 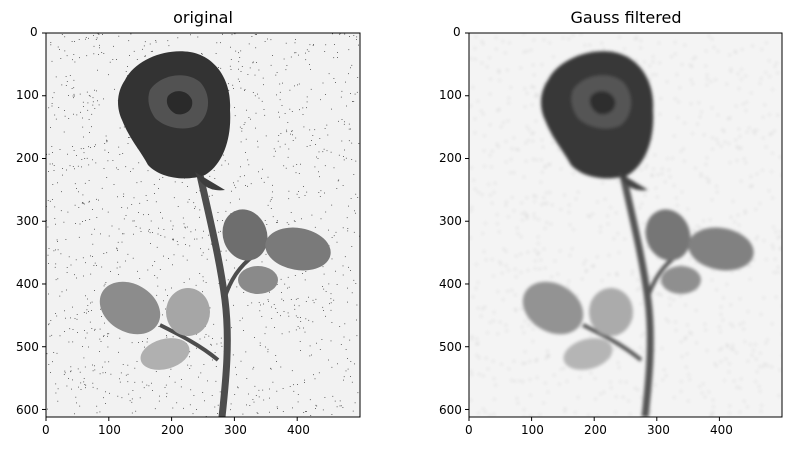 What do you see at coordinates (595, 430) in the screenshot?
I see `x-tick-label: 200` at bounding box center [595, 430].